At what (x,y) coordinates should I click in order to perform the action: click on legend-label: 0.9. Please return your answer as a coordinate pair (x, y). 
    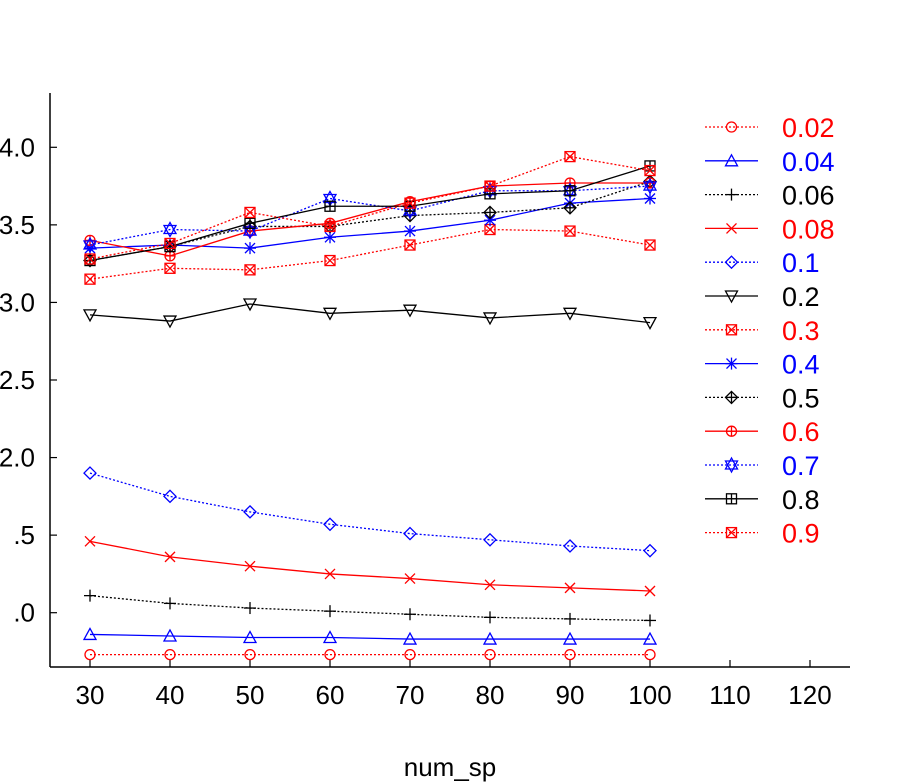
    Looking at the image, I should click on (801, 534).